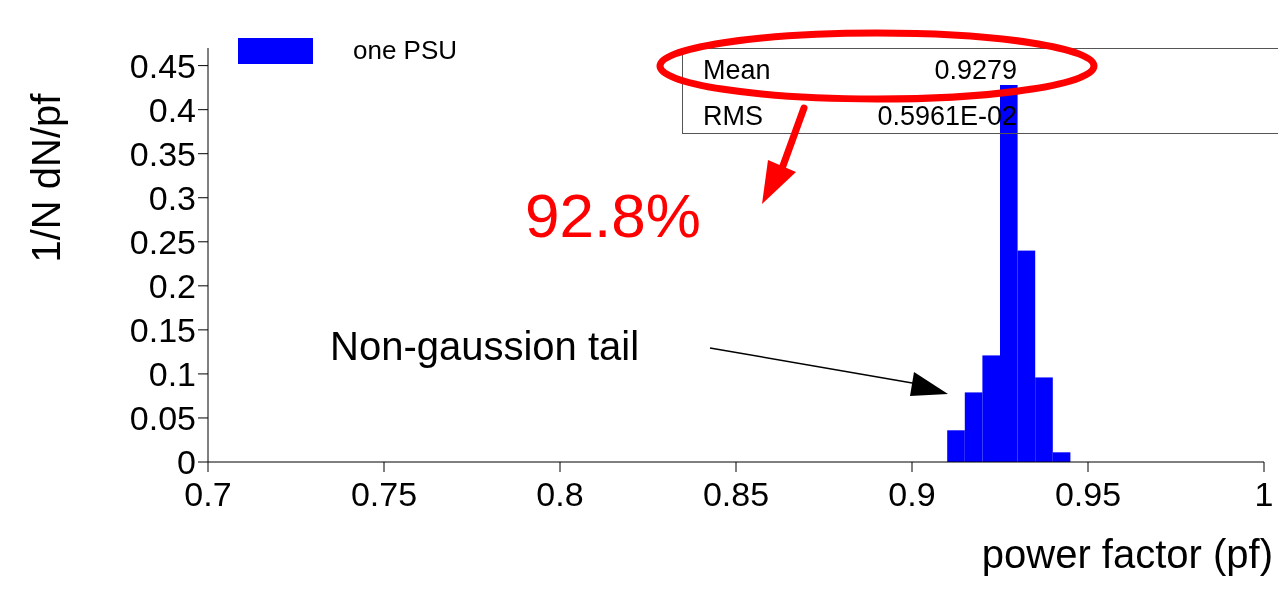 This screenshot has width=1285, height=590. Describe the element at coordinates (1088, 494) in the screenshot. I see `x-tick-label: 0.95` at that location.